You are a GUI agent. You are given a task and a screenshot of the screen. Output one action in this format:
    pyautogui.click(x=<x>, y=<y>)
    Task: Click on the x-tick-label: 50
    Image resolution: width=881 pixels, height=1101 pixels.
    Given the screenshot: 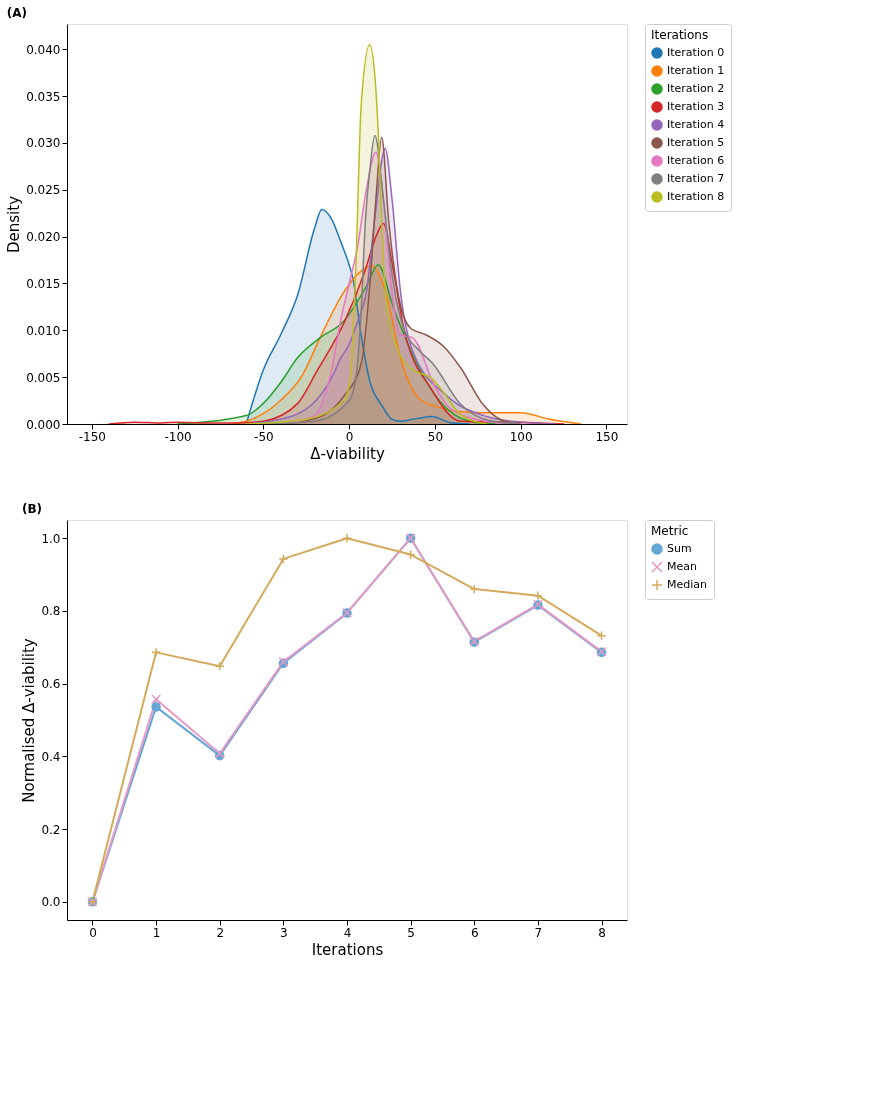 What is the action you would take?
    pyautogui.click(x=435, y=436)
    